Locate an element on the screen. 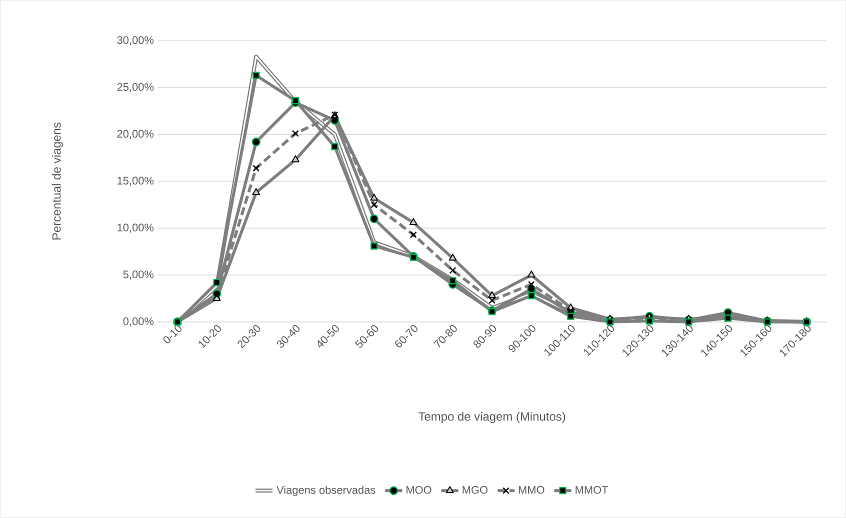 The height and width of the screenshot is (518, 846). x-tick-label: 0-10 is located at coordinates (172, 334).